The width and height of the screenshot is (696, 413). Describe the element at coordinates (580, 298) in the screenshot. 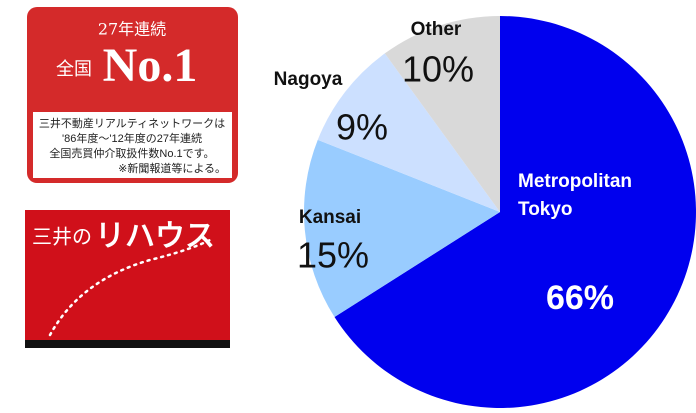

I see `value-label: 66%` at that location.